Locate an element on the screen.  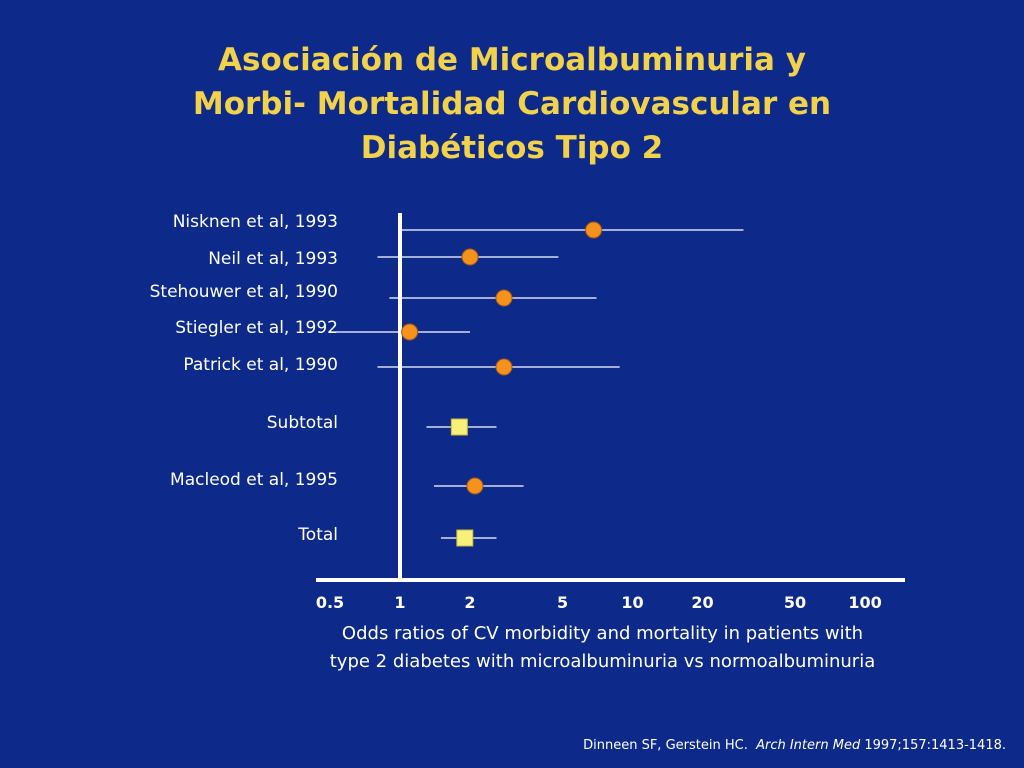
title-line-1: Asociación de Microalbuminuria y is located at coordinates (512, 60).